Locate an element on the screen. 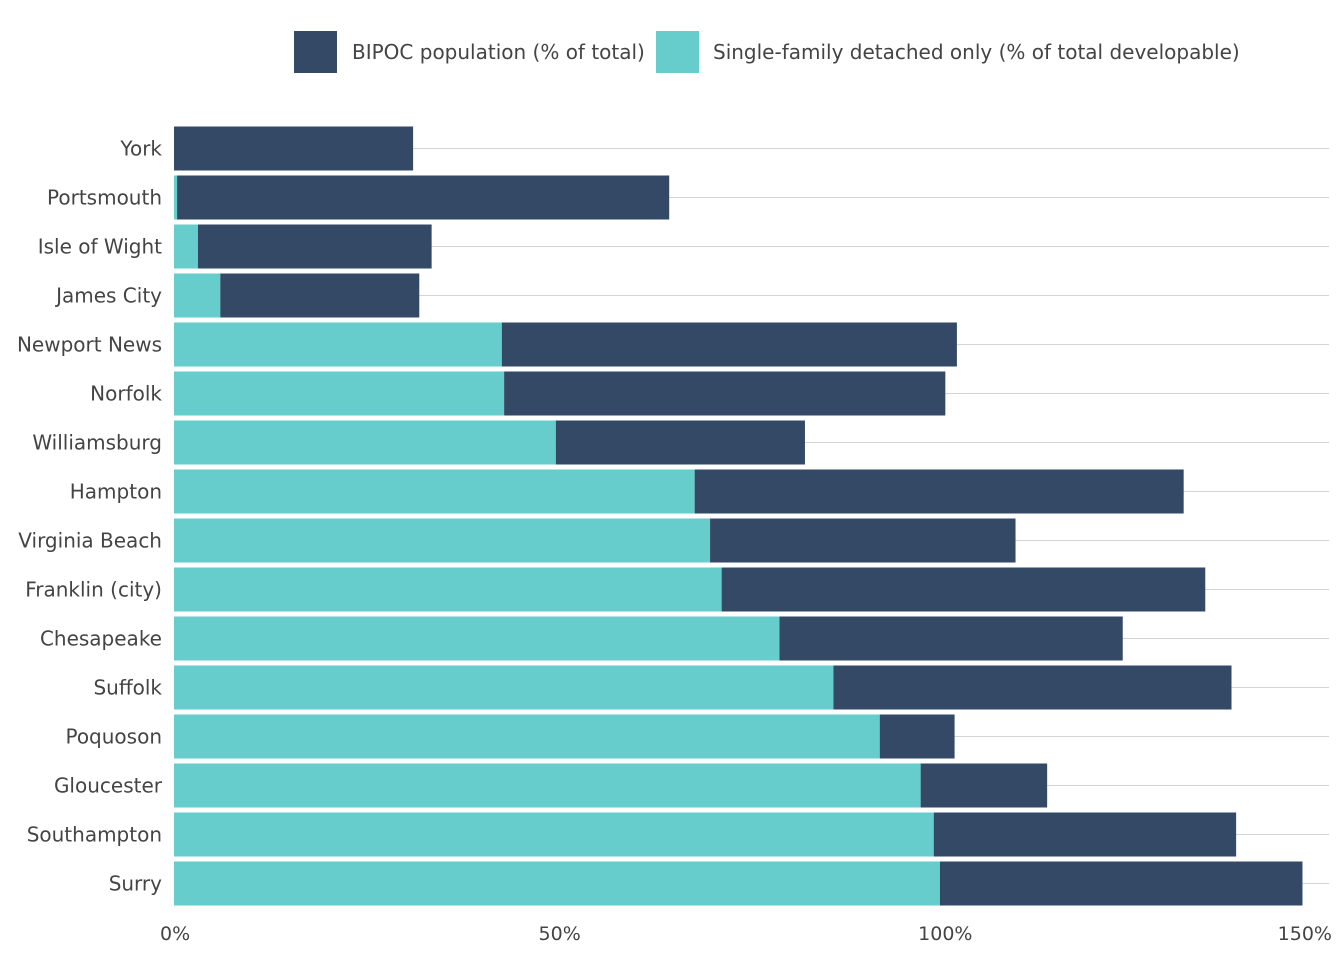  category-label: Newport News is located at coordinates (89, 345).